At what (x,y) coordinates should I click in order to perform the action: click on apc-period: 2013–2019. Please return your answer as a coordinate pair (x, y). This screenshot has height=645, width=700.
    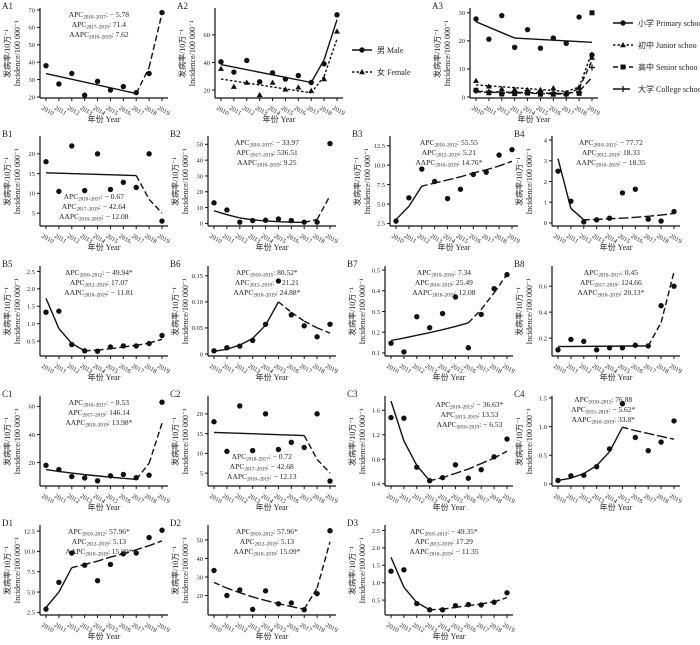
    Looking at the image, I should click on (441, 545).